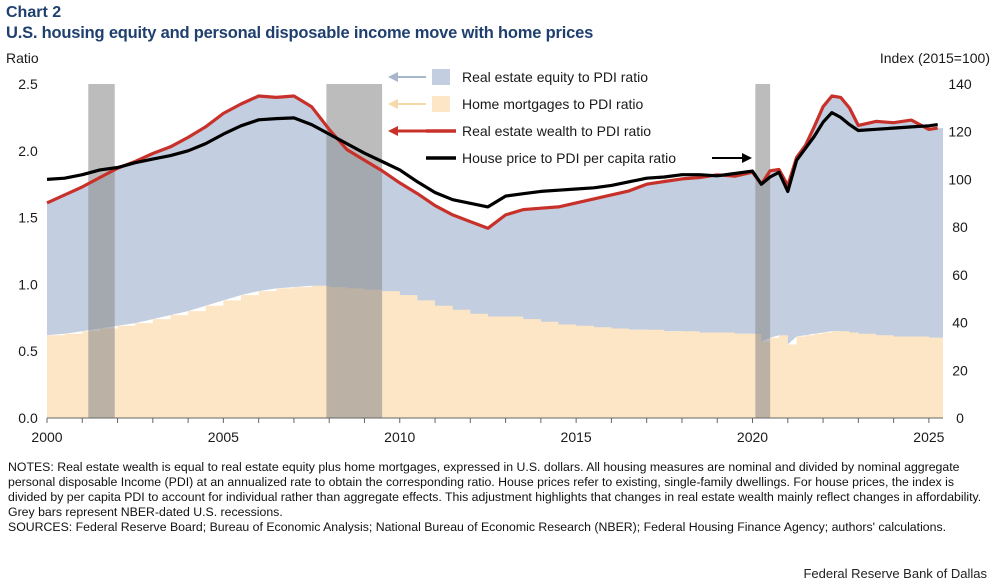 The height and width of the screenshot is (588, 997). I want to click on x-tick-label: 2005, so click(223, 437).